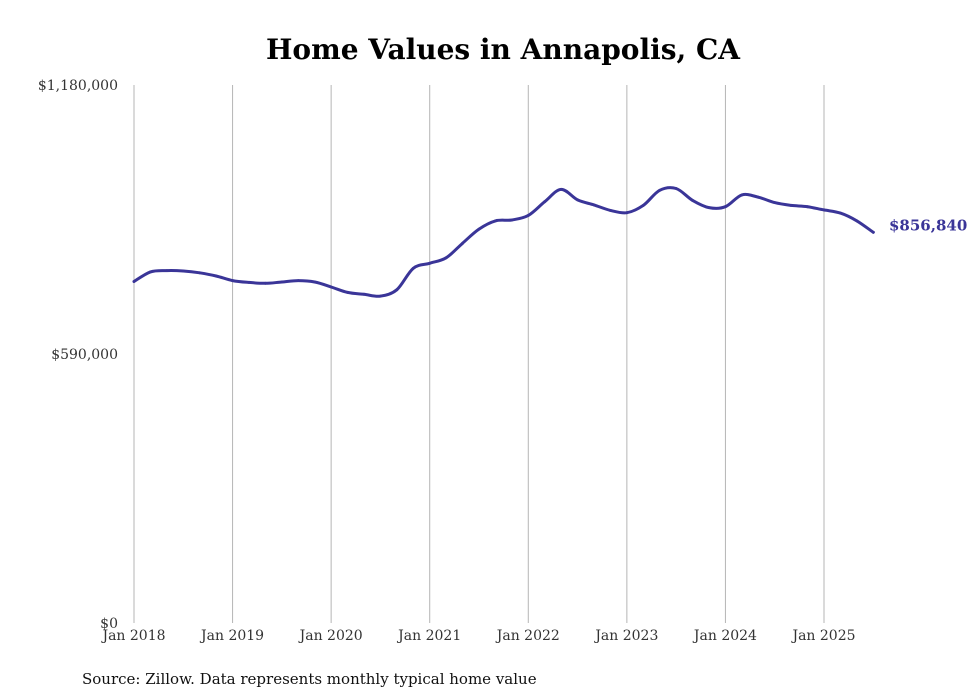  I want to click on chart-title: Home Values in Annapolis, CA, so click(503, 49).